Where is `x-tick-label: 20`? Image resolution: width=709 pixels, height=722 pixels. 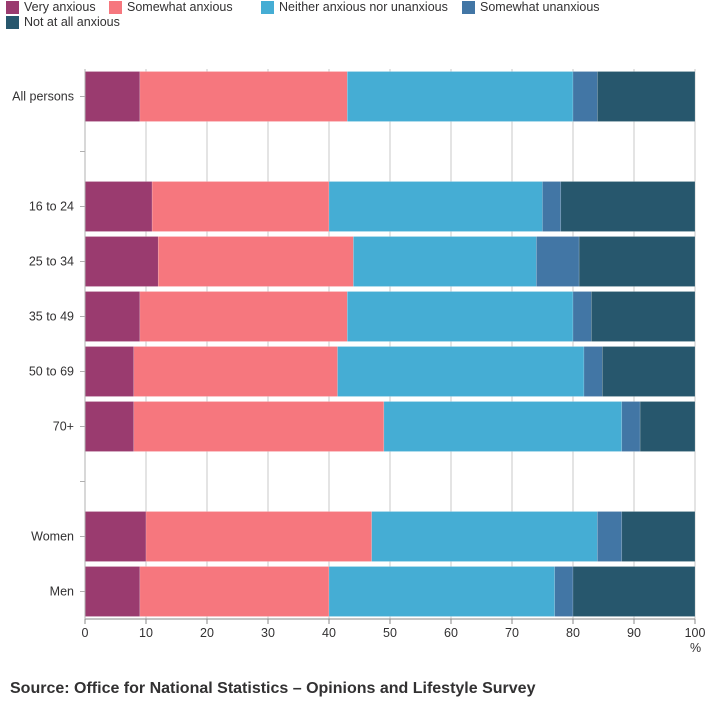
x-tick-label: 20 is located at coordinates (207, 633).